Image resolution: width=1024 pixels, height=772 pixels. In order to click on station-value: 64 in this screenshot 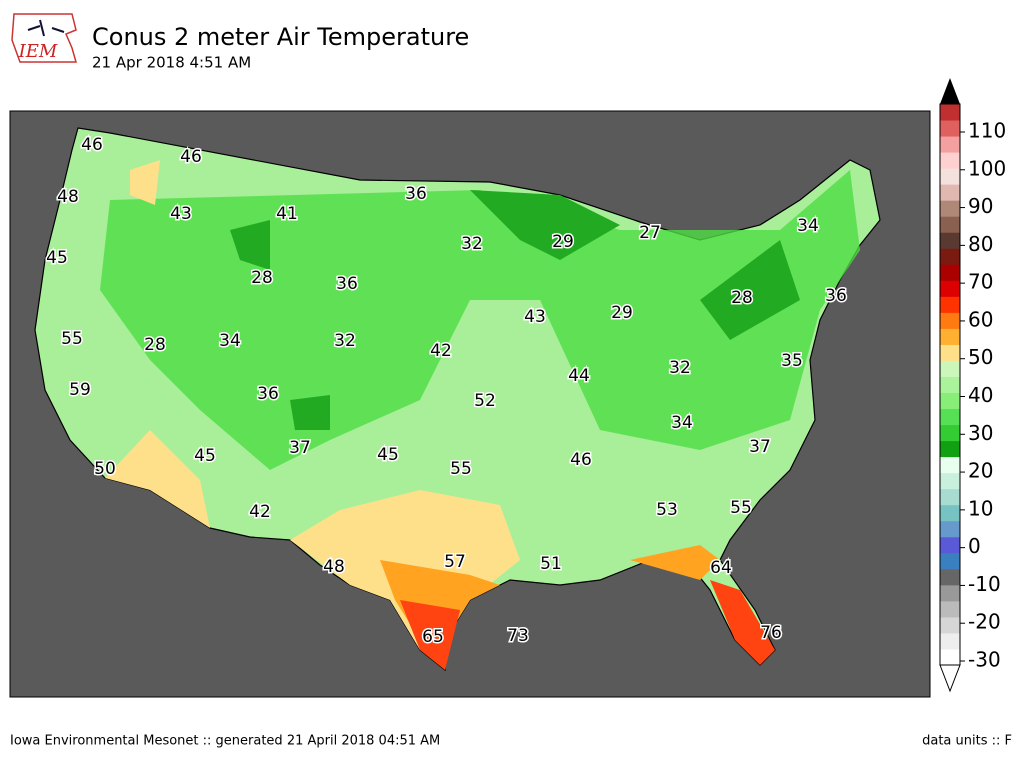, I will do `click(721, 568)`.